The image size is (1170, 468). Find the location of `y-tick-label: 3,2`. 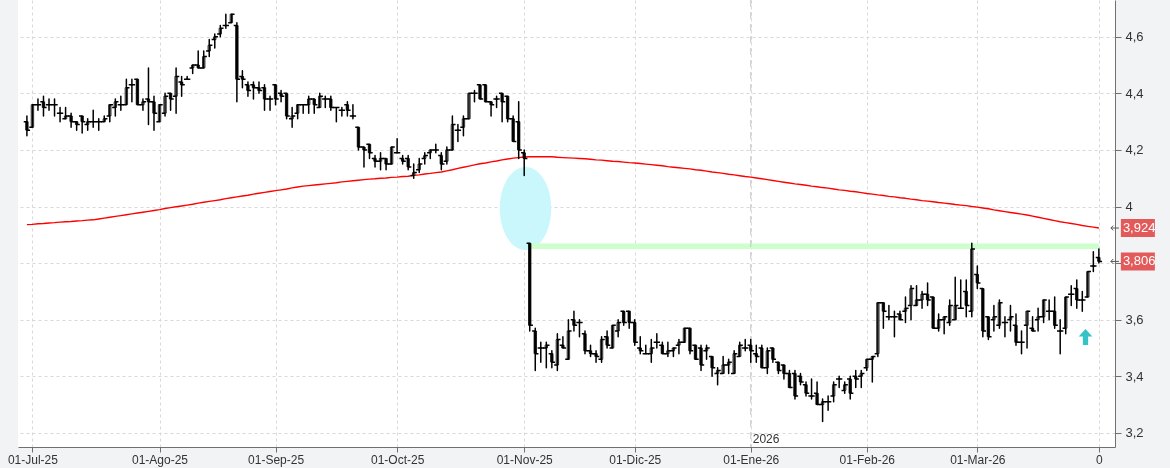

y-tick-label: 3,2 is located at coordinates (1134, 433).